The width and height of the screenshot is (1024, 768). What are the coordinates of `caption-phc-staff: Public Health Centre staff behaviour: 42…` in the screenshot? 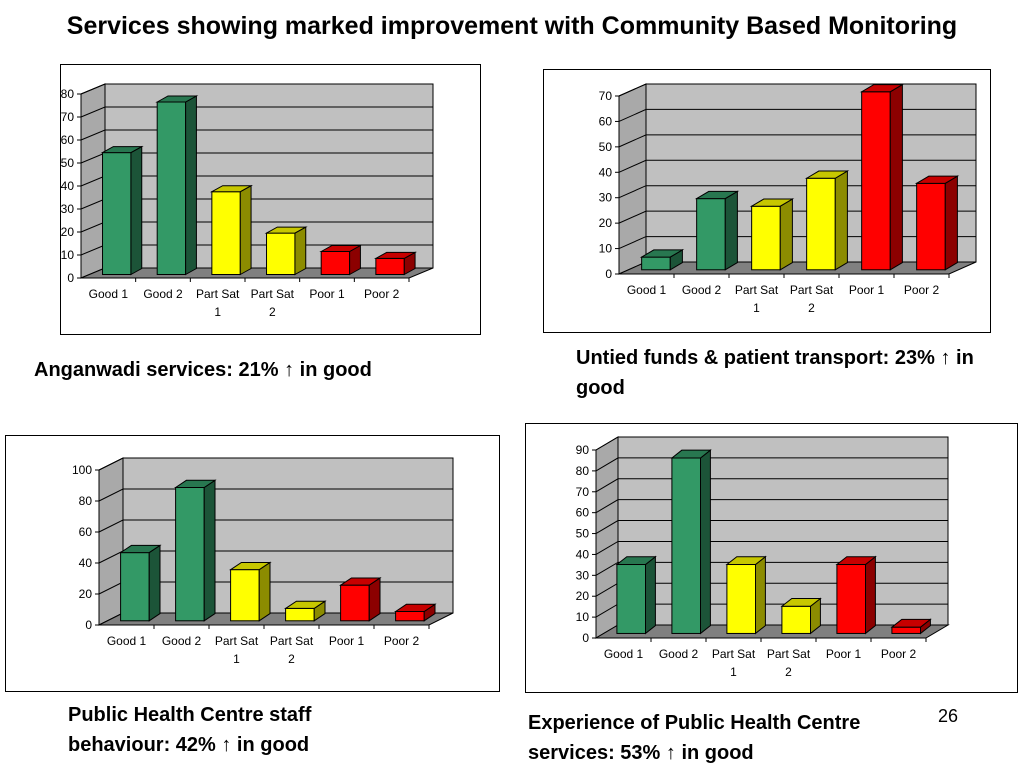 It's located at (190, 730).